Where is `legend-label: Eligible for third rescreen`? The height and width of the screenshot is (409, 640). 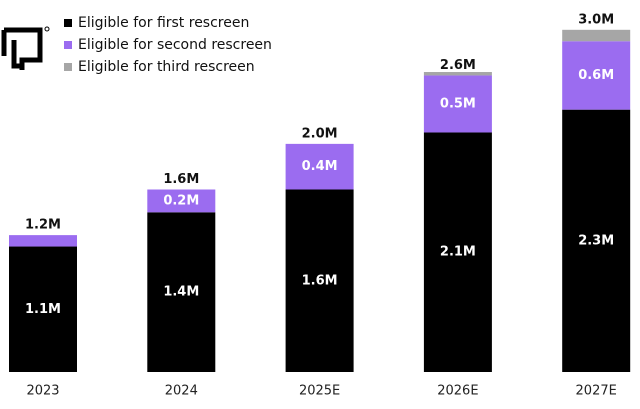 legend-label: Eligible for third rescreen is located at coordinates (166, 67).